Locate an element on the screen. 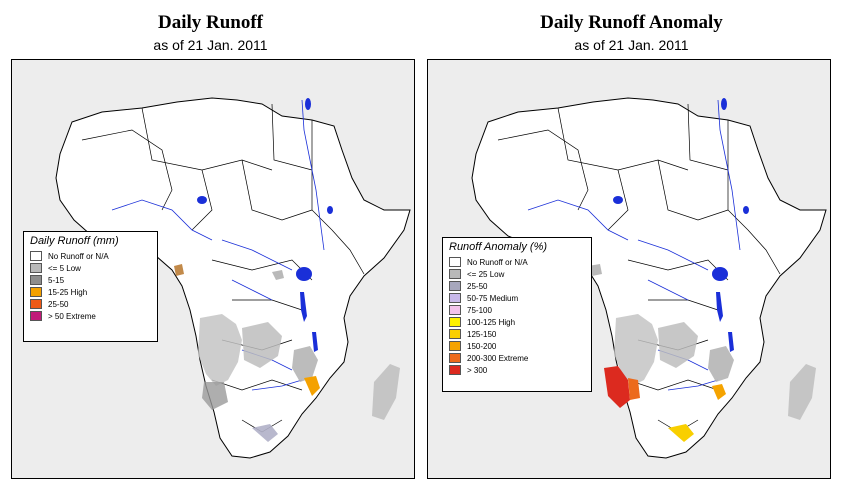 Image resolution: width=842 pixels, height=489 pixels. legend-label: 50-75 Medium is located at coordinates (493, 298).